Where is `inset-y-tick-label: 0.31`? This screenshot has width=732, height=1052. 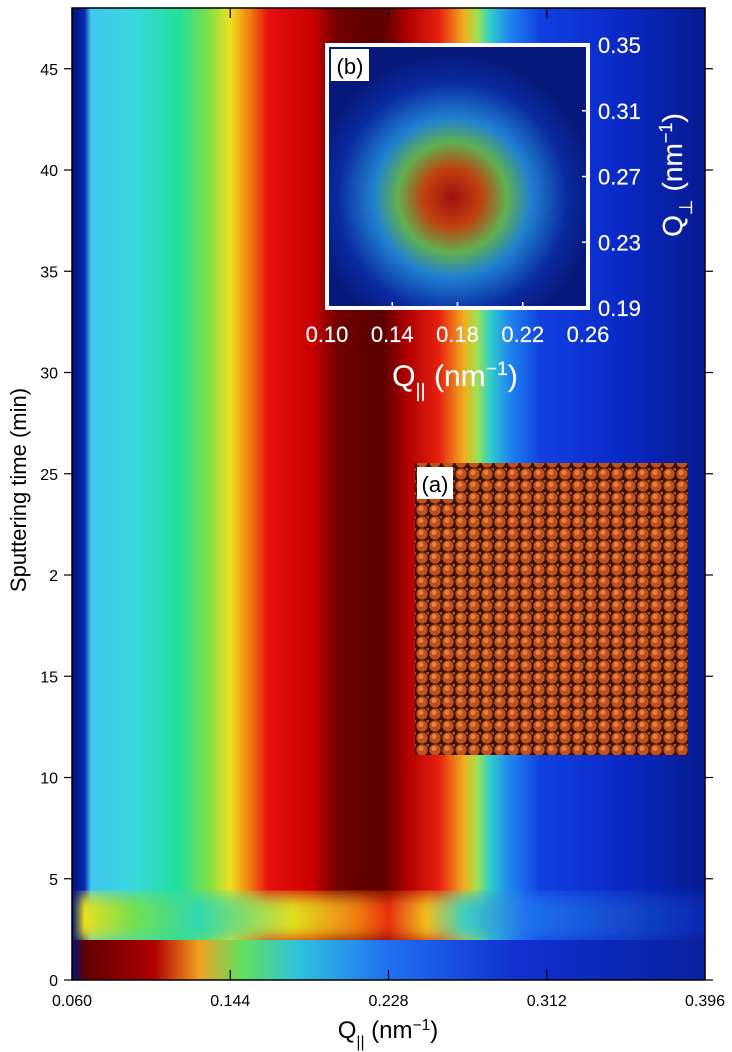 inset-y-tick-label: 0.31 is located at coordinates (619, 111).